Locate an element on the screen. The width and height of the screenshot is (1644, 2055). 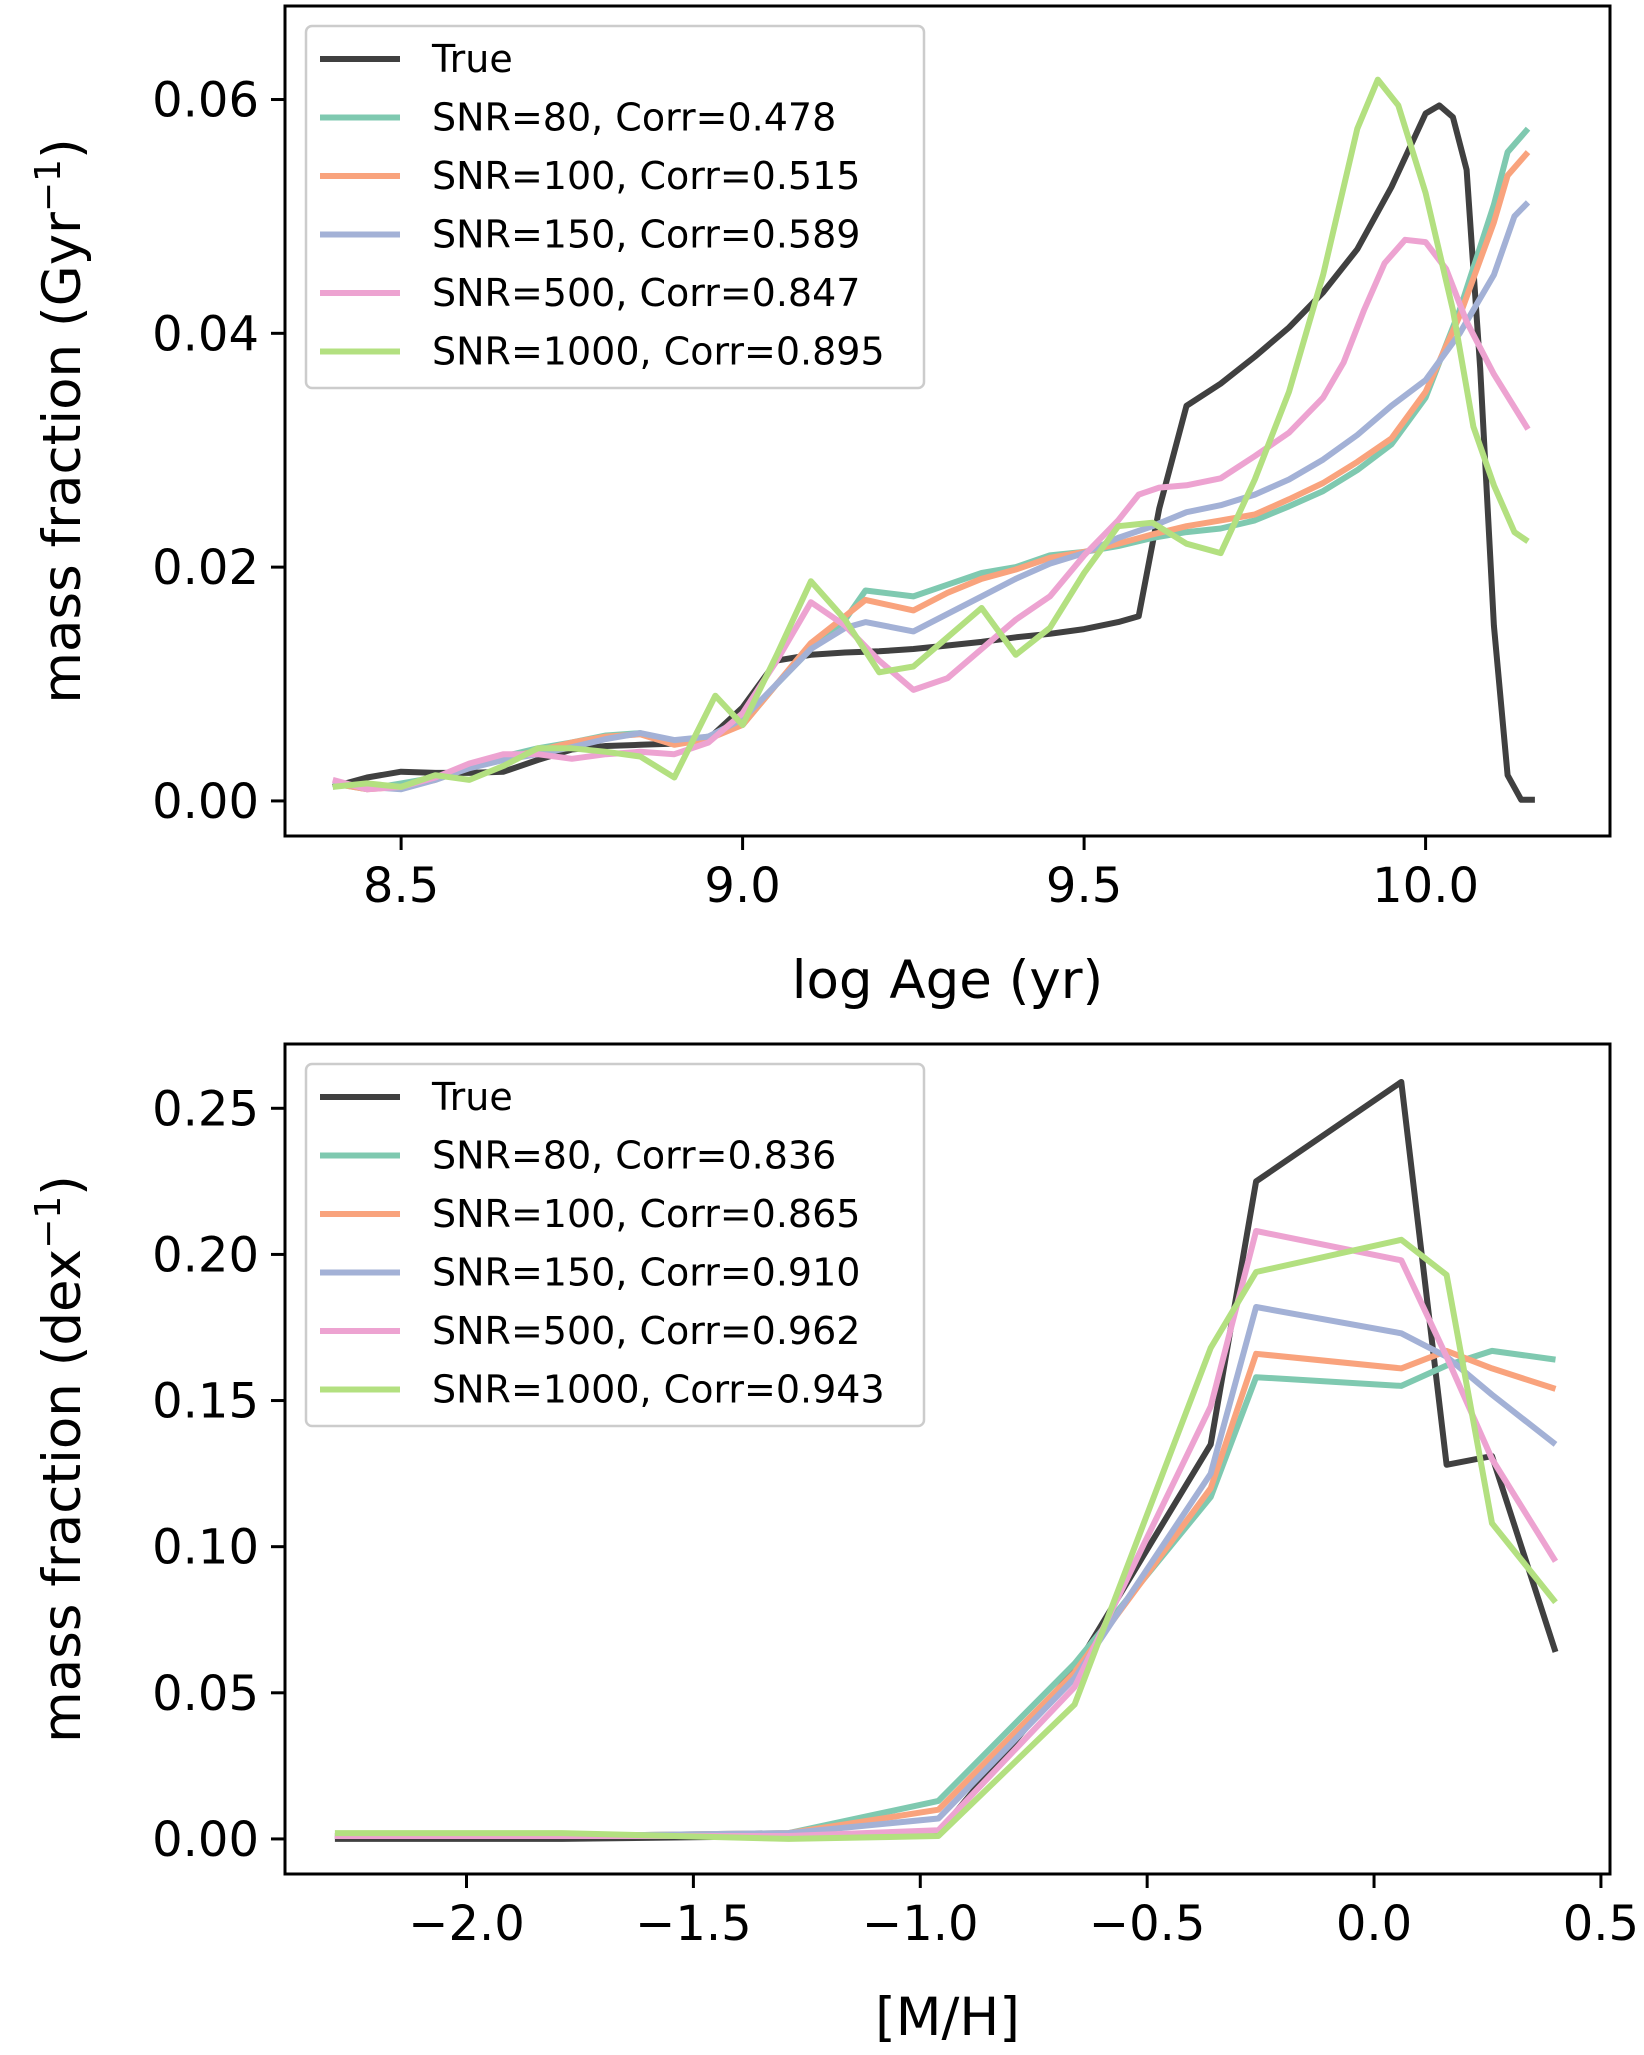
age-legend-label: SNR=100, Corr=0.515 is located at coordinates (646, 176).